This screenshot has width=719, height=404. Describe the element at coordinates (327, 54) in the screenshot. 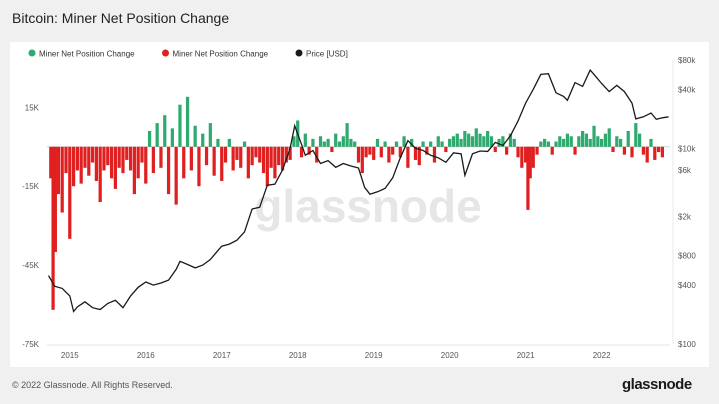

I see `legend-label-2: Price [USD]` at that location.